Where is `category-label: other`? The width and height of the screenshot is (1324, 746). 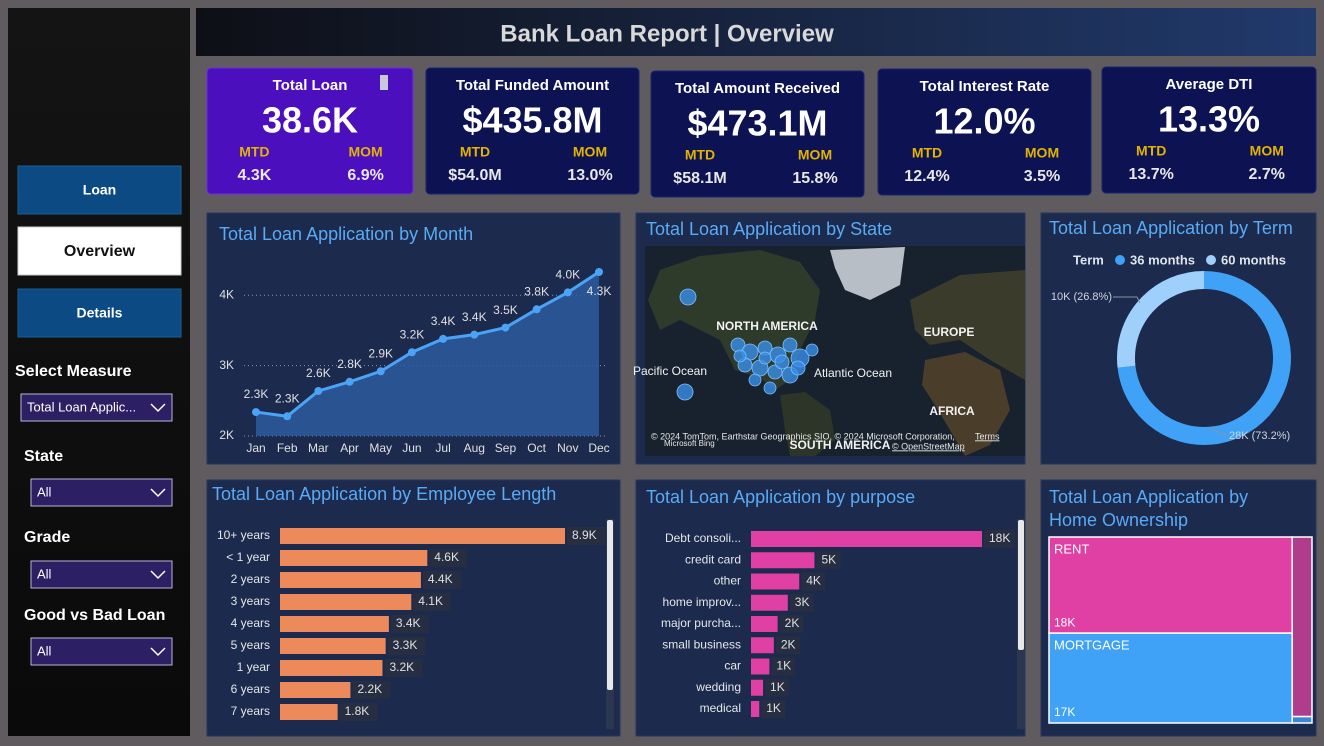 category-label: other is located at coordinates (727, 581).